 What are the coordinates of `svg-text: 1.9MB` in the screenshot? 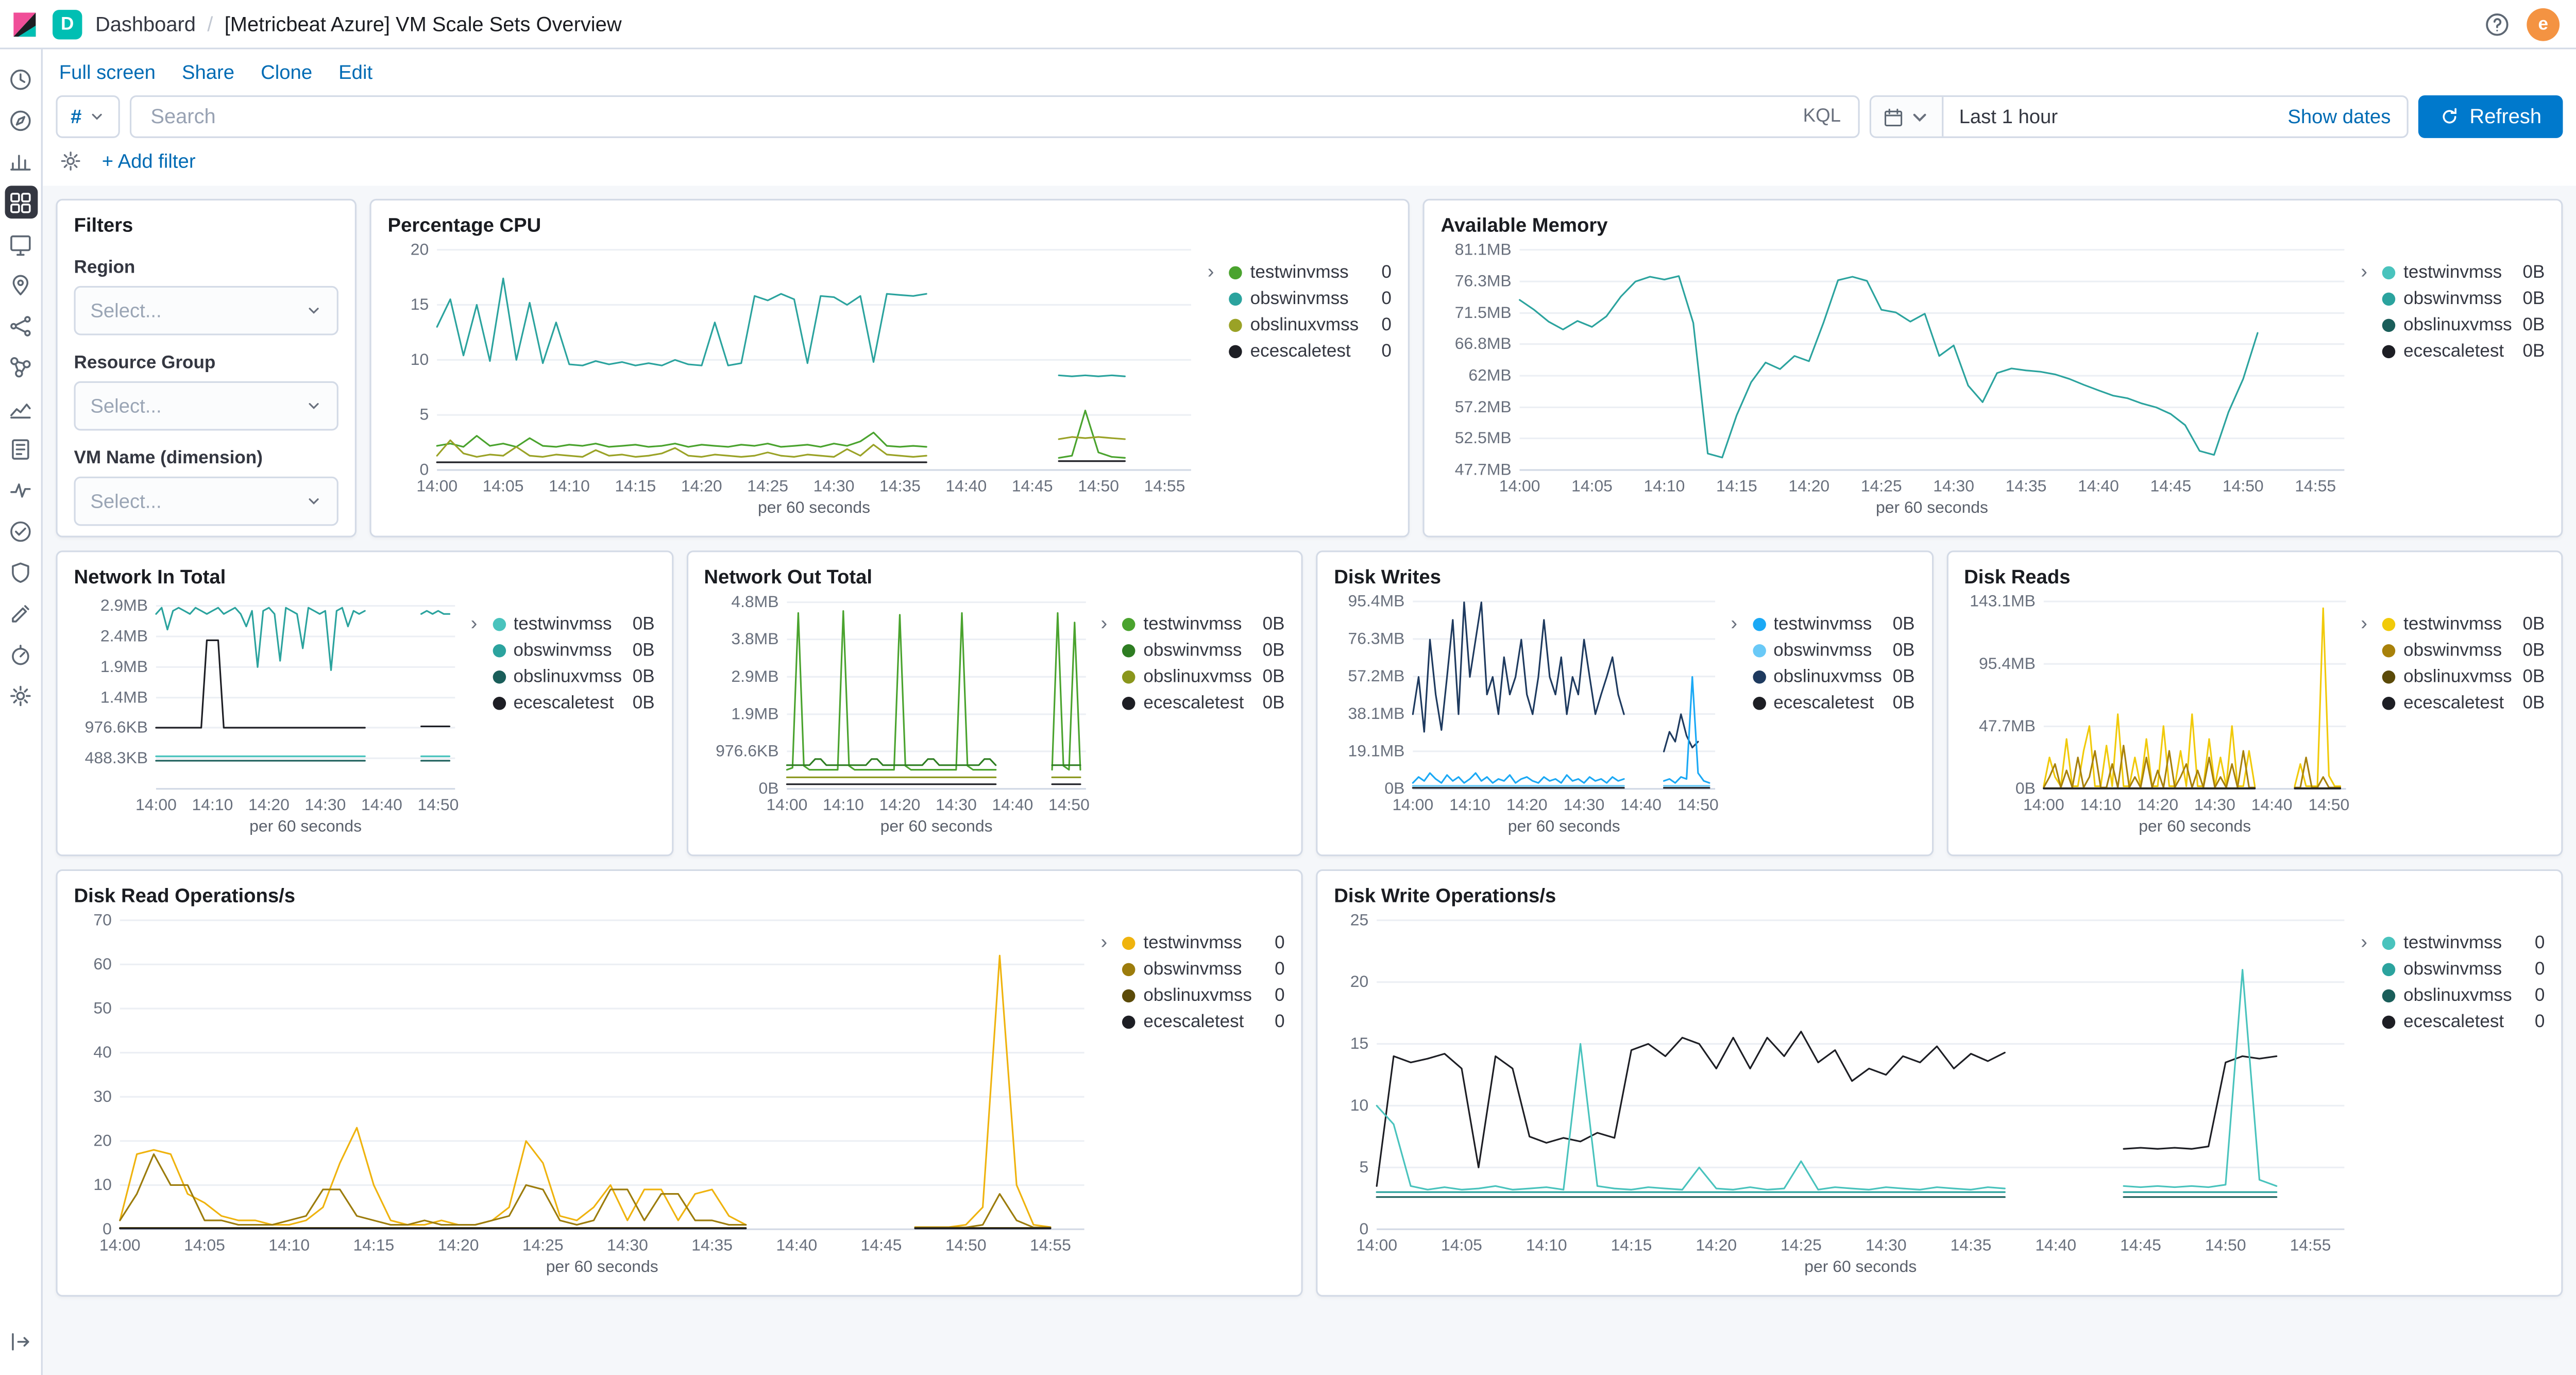 It's located at (754, 714).